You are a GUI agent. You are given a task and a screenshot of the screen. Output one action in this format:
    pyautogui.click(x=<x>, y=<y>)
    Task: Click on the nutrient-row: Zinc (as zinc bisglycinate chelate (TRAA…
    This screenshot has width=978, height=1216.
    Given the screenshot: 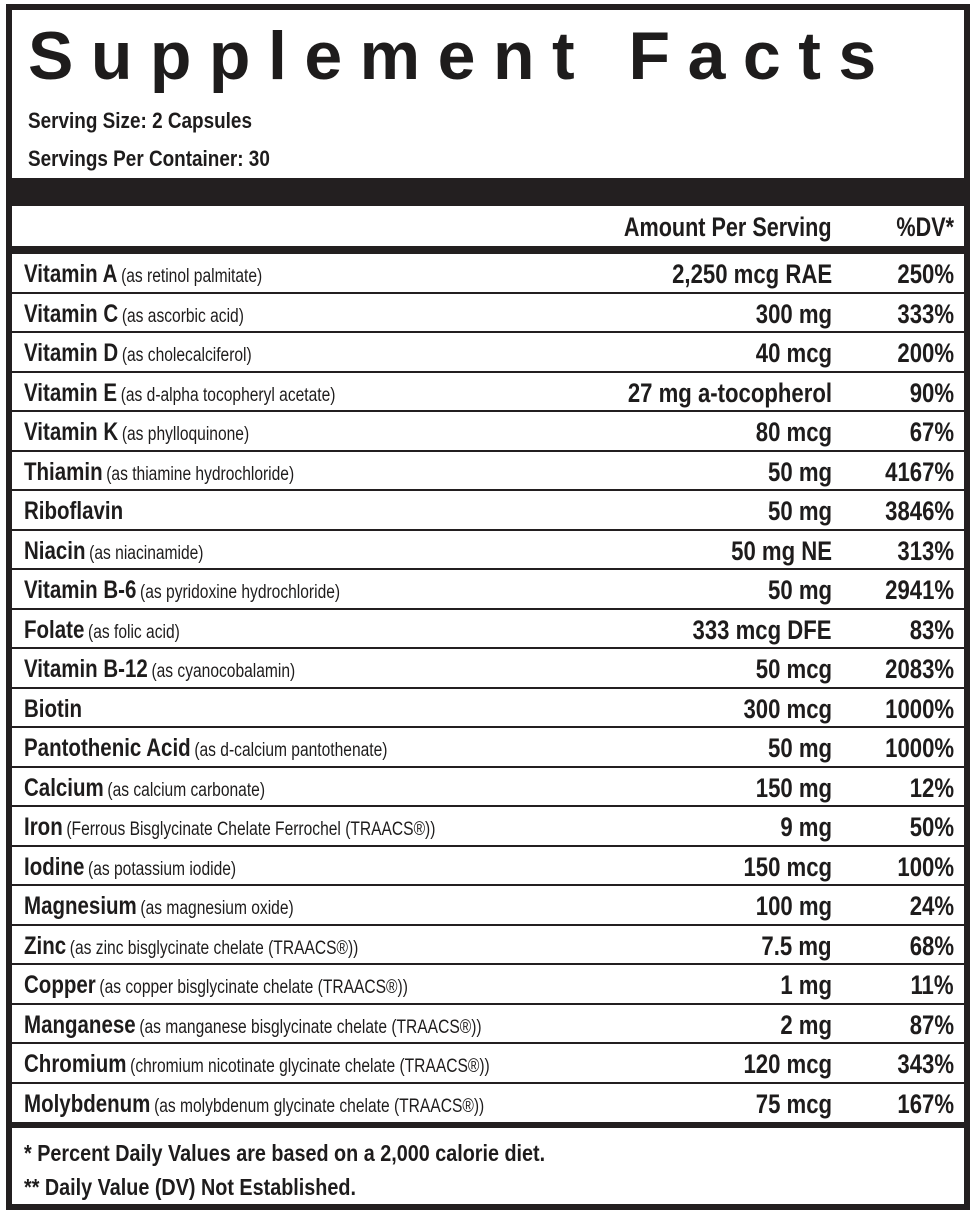 What is the action you would take?
    pyautogui.click(x=488, y=945)
    